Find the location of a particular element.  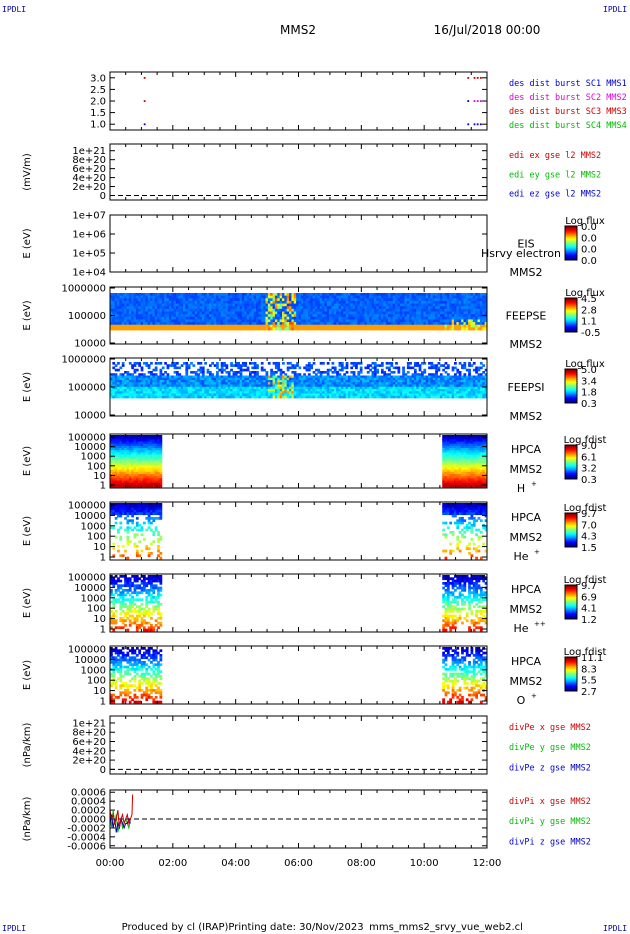

panel-1-ytick-label: 1e+21 is located at coordinates (89, 151).